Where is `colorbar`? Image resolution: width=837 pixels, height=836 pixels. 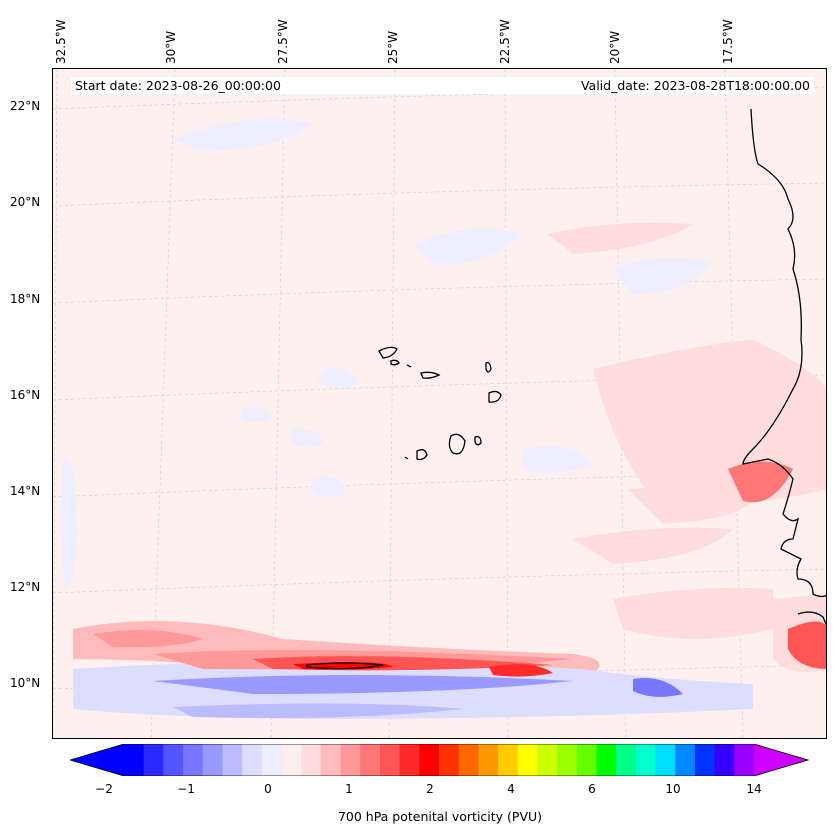
colorbar is located at coordinates (440, 760).